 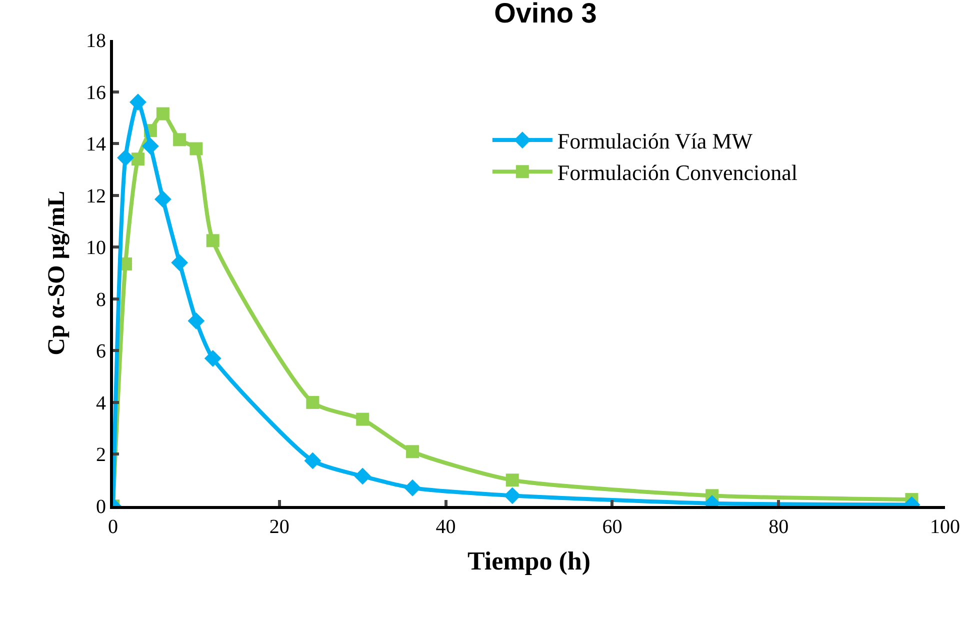 What do you see at coordinates (96, 196) in the screenshot?
I see `y-tick-label: 12` at bounding box center [96, 196].